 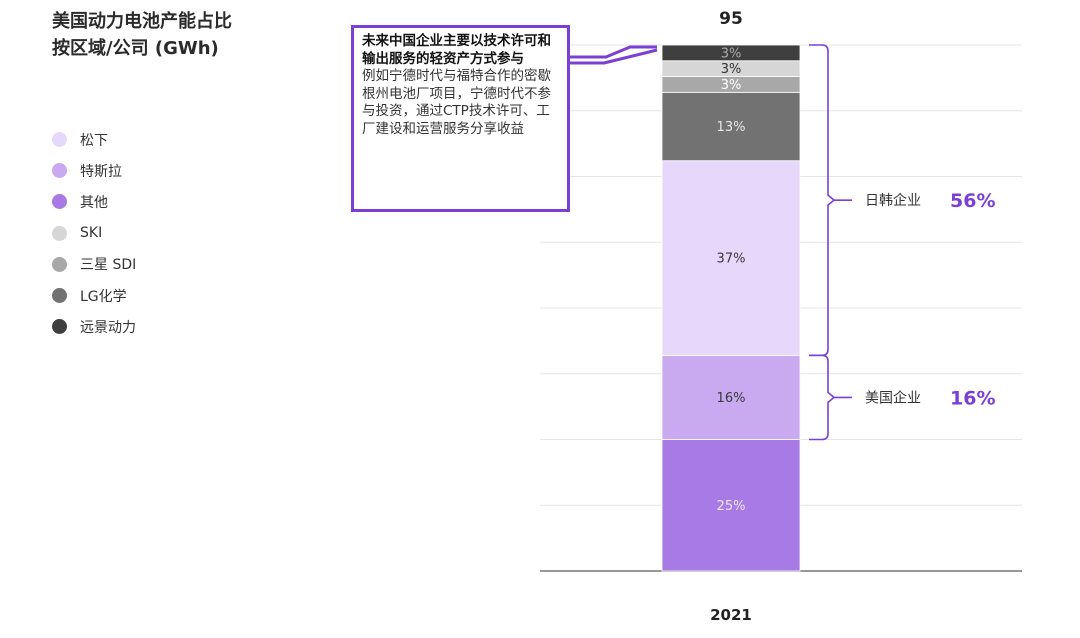 What do you see at coordinates (822, 200) in the screenshot?
I see `bracket-japan-korea` at bounding box center [822, 200].